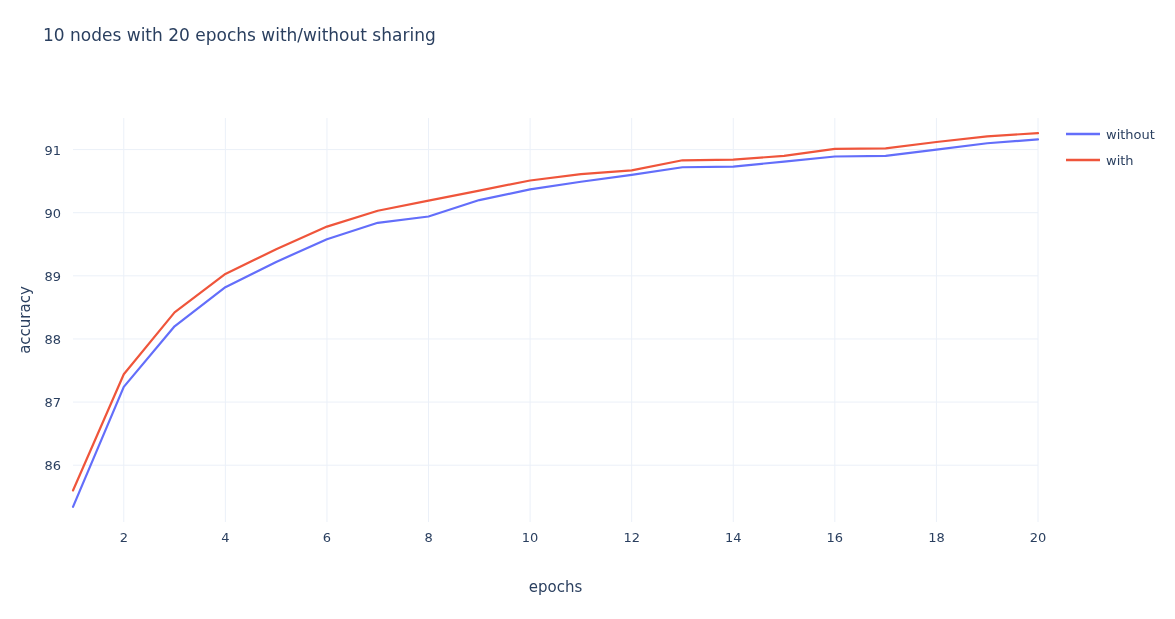 The width and height of the screenshot is (1175, 619). I want to click on x-tick-label: 18, so click(936, 537).